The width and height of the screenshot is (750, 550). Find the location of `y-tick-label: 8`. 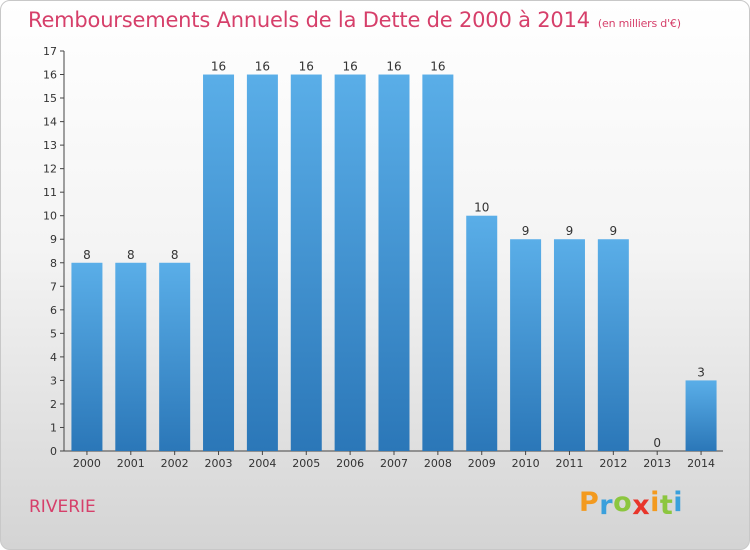

y-tick-label: 8 is located at coordinates (53, 263).